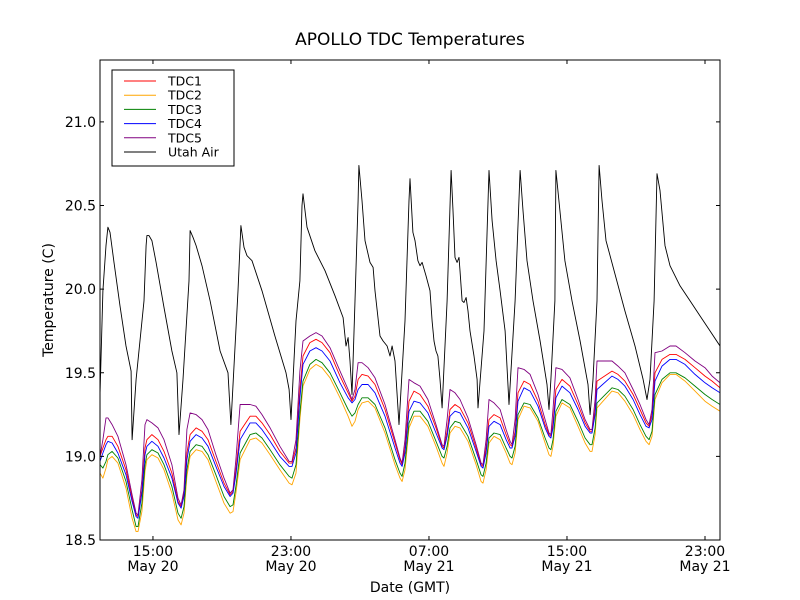 The width and height of the screenshot is (800, 600). I want to click on legend-label: TDC5, so click(184, 137).